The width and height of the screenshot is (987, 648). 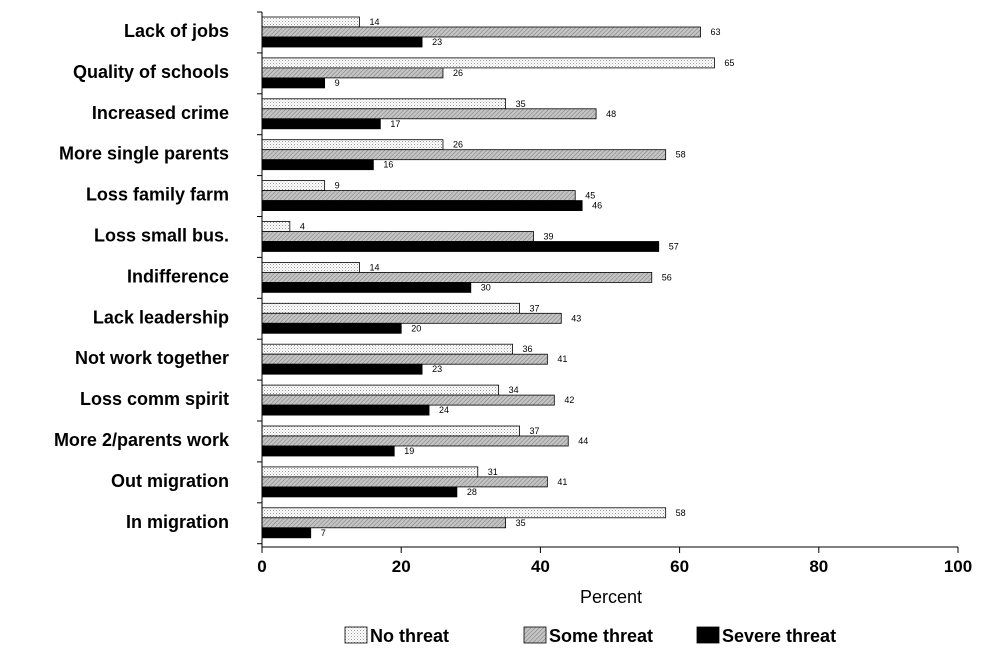 I want to click on bar-loss-small-bus-no-threat, so click(x=276, y=226).